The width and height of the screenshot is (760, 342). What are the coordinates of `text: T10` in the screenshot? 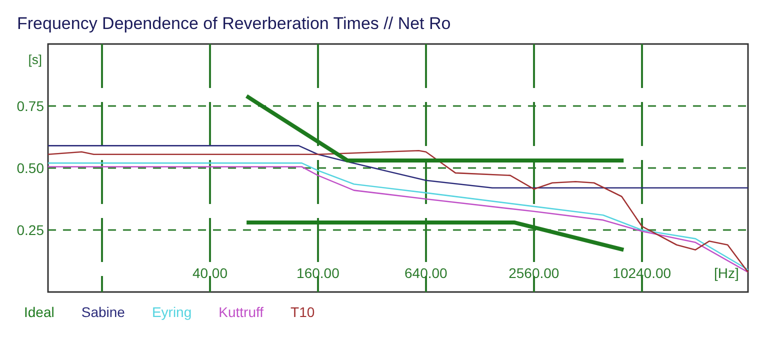 It's located at (302, 312).